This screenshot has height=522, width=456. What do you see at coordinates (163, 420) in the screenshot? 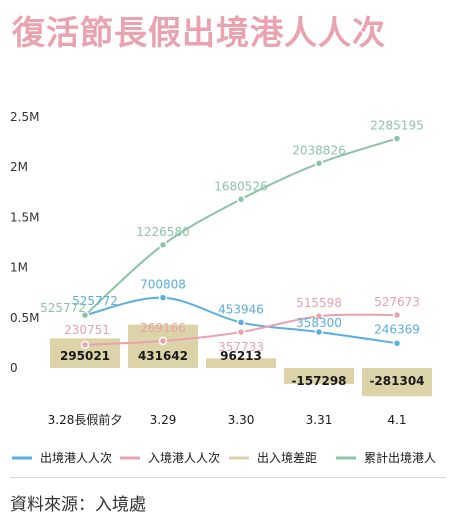
I see `x-tick-label: 3.29` at bounding box center [163, 420].